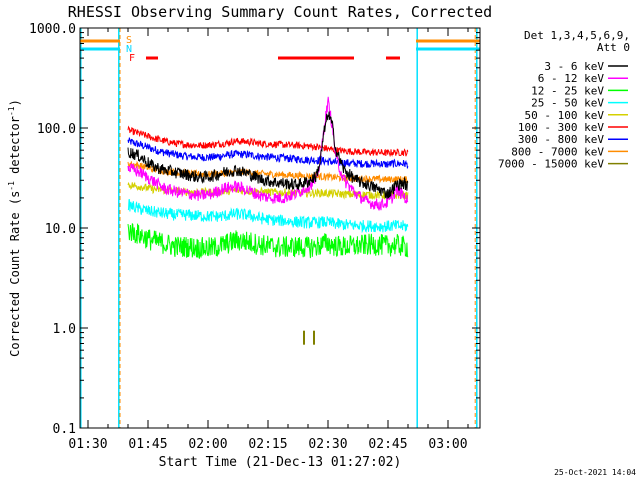 The height and width of the screenshot is (480, 640). What do you see at coordinates (56, 129) in the screenshot?
I see `y-tick-label: 100.0` at bounding box center [56, 129].